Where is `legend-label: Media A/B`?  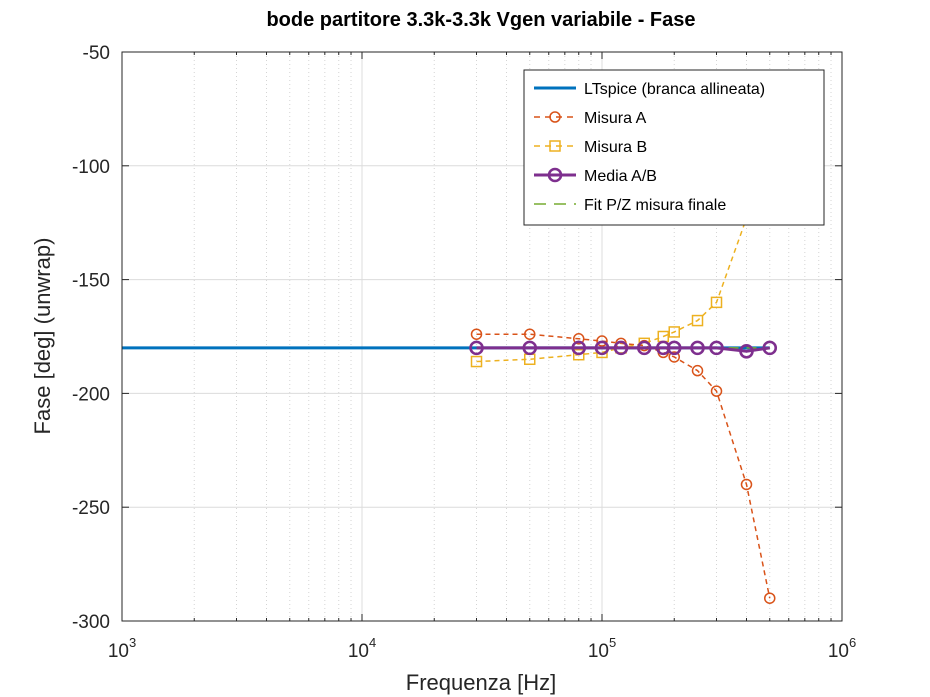 legend-label: Media A/B is located at coordinates (620, 176).